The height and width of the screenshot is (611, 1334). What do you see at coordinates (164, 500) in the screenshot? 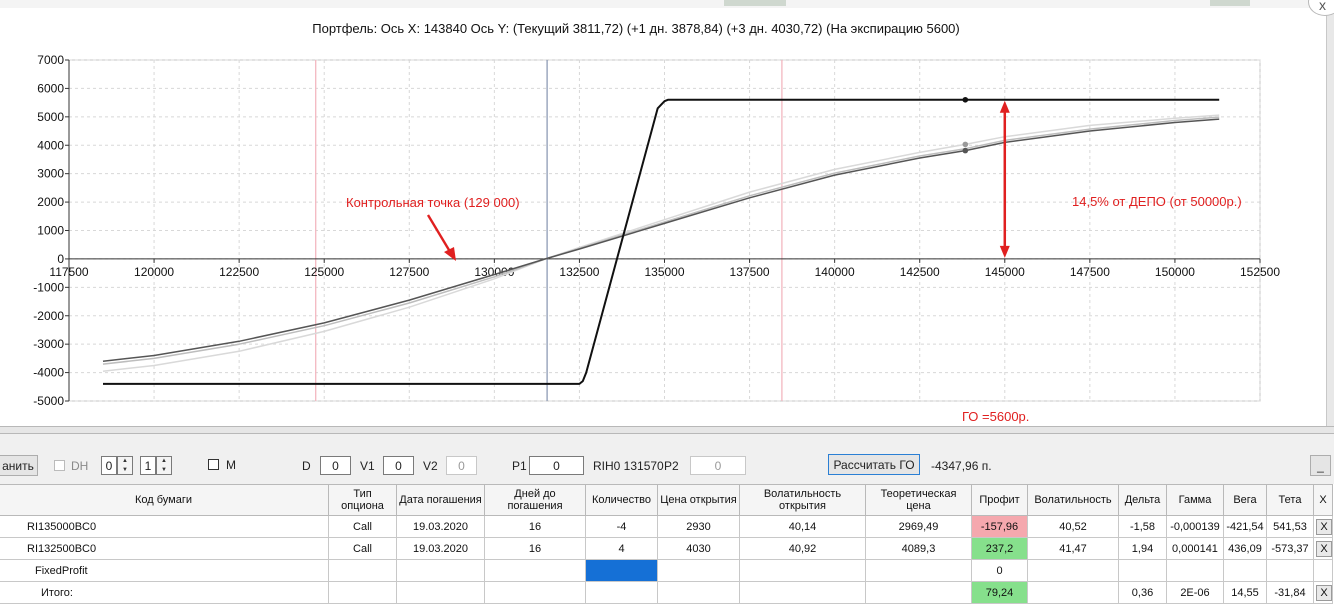
I see `column-header: Код бумаги` at bounding box center [164, 500].